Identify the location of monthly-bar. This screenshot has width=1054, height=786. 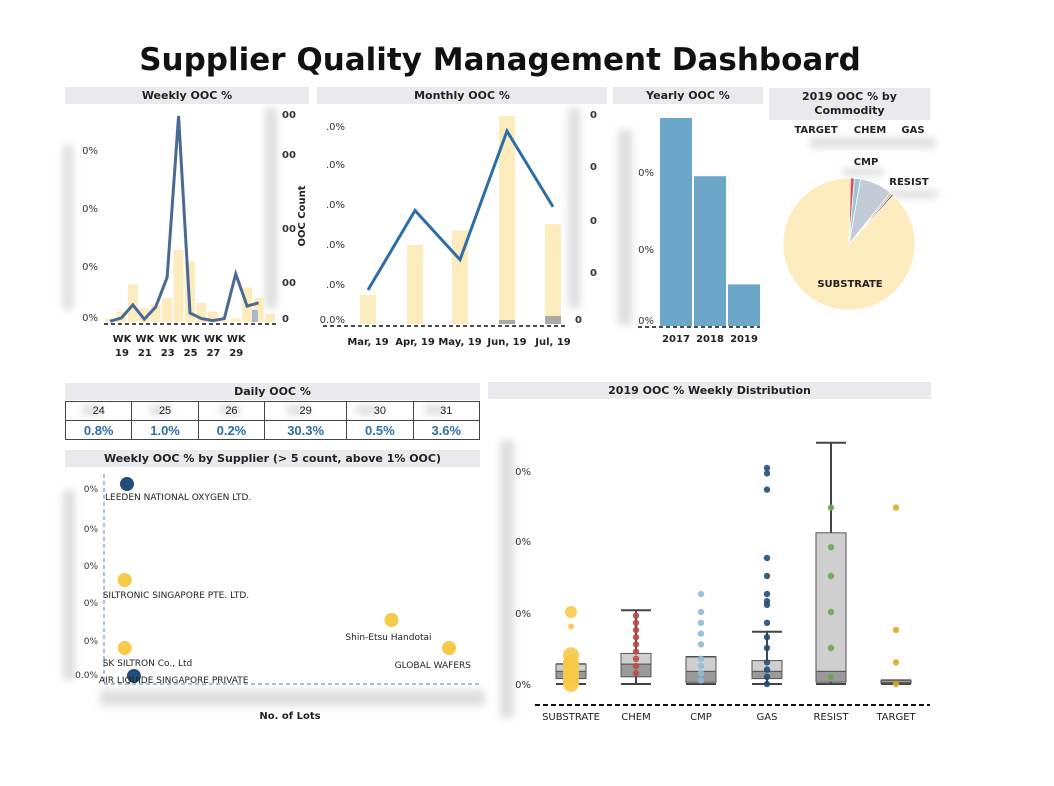
(368, 309).